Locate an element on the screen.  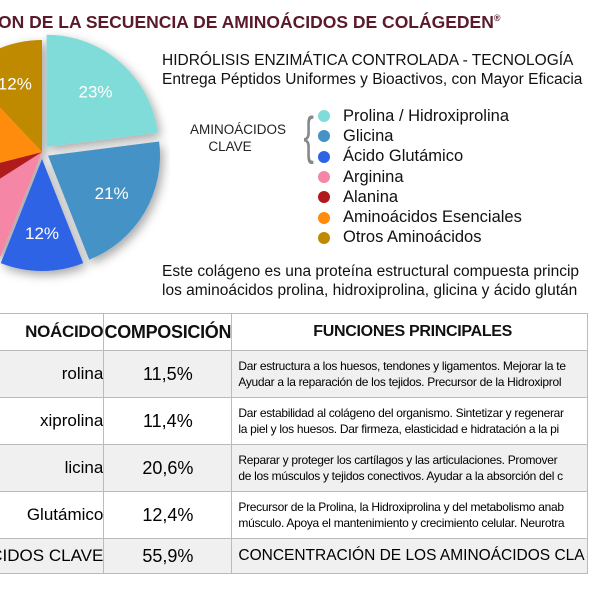
legend-label: Prolina / Hidroxiprolina is located at coordinates (426, 115).